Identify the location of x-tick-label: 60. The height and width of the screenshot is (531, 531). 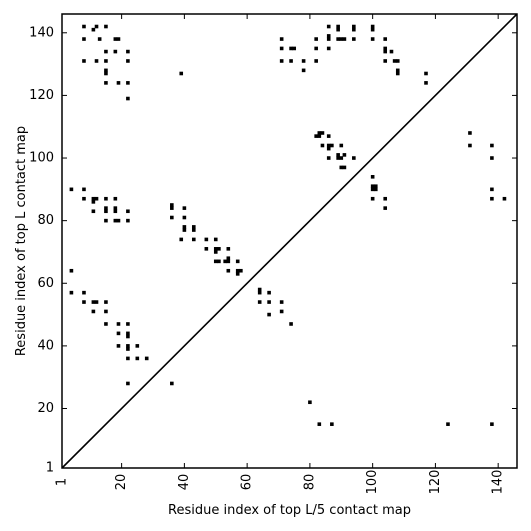
(247, 482).